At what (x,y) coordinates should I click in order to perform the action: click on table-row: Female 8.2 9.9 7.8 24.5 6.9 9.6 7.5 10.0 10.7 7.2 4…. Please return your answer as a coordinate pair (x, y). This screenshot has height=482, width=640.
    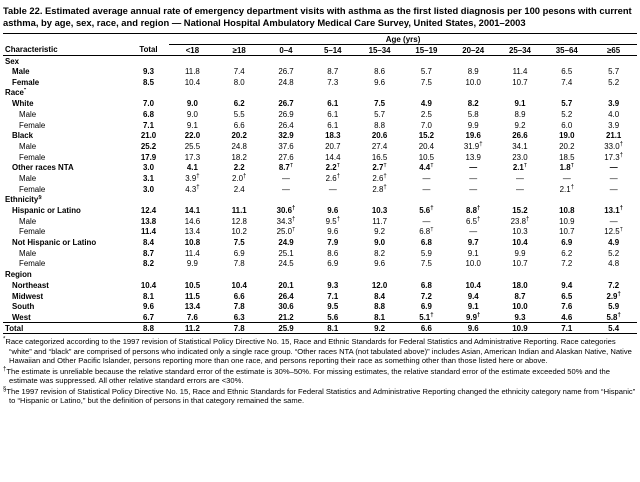
    Looking at the image, I should click on (320, 264).